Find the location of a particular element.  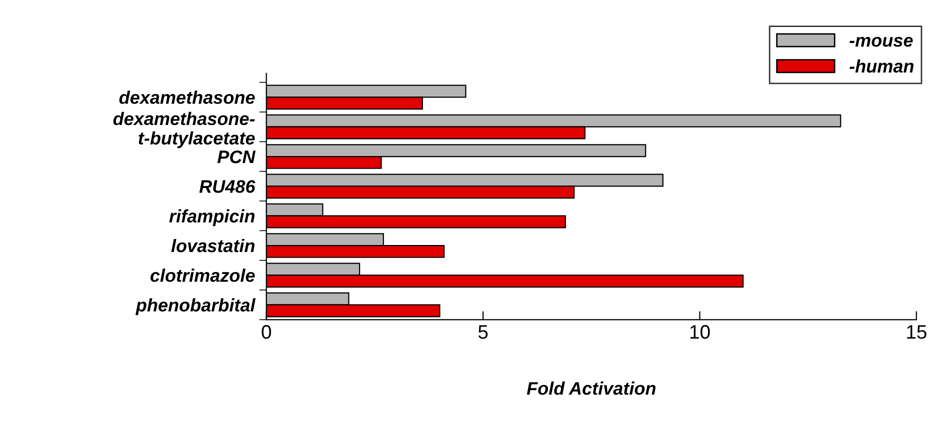

y-tick-label: phenobarbital is located at coordinates (196, 307).